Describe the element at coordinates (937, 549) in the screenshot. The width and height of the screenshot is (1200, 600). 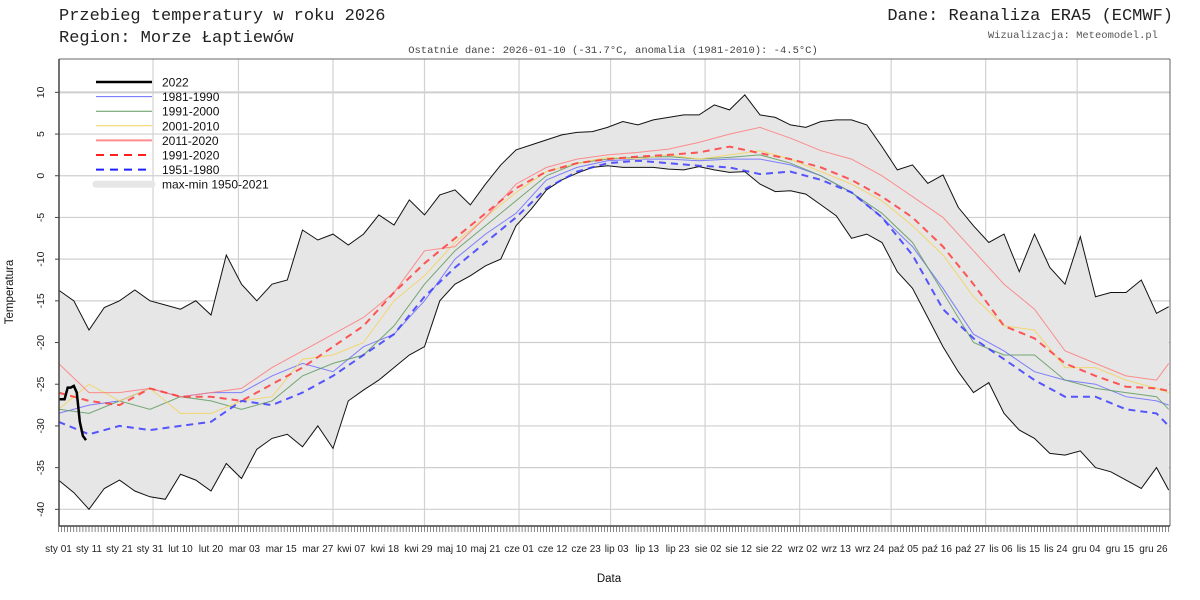
I see `x-tick-label: paź 16` at that location.